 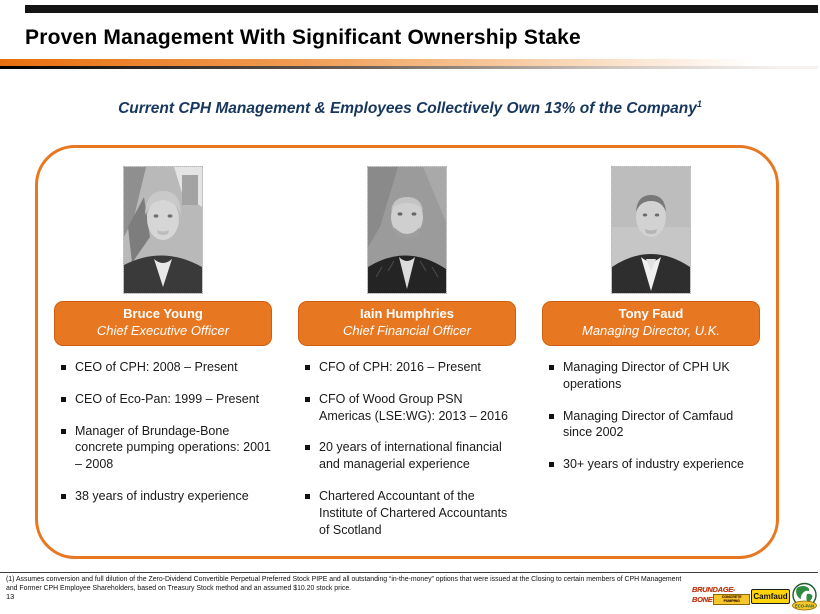 What do you see at coordinates (165, 399) in the screenshot?
I see `bullet-item: CEO of Eco-Pan: 1999 – Present` at bounding box center [165, 399].